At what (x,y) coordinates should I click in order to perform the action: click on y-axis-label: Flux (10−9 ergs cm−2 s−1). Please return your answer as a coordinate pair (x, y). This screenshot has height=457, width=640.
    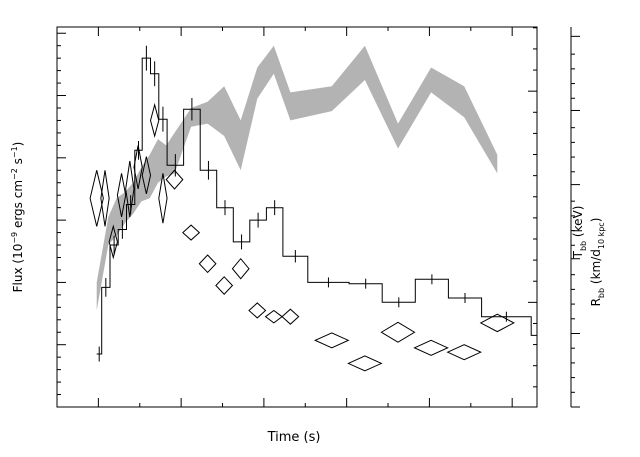
    Looking at the image, I should click on (17, 217).